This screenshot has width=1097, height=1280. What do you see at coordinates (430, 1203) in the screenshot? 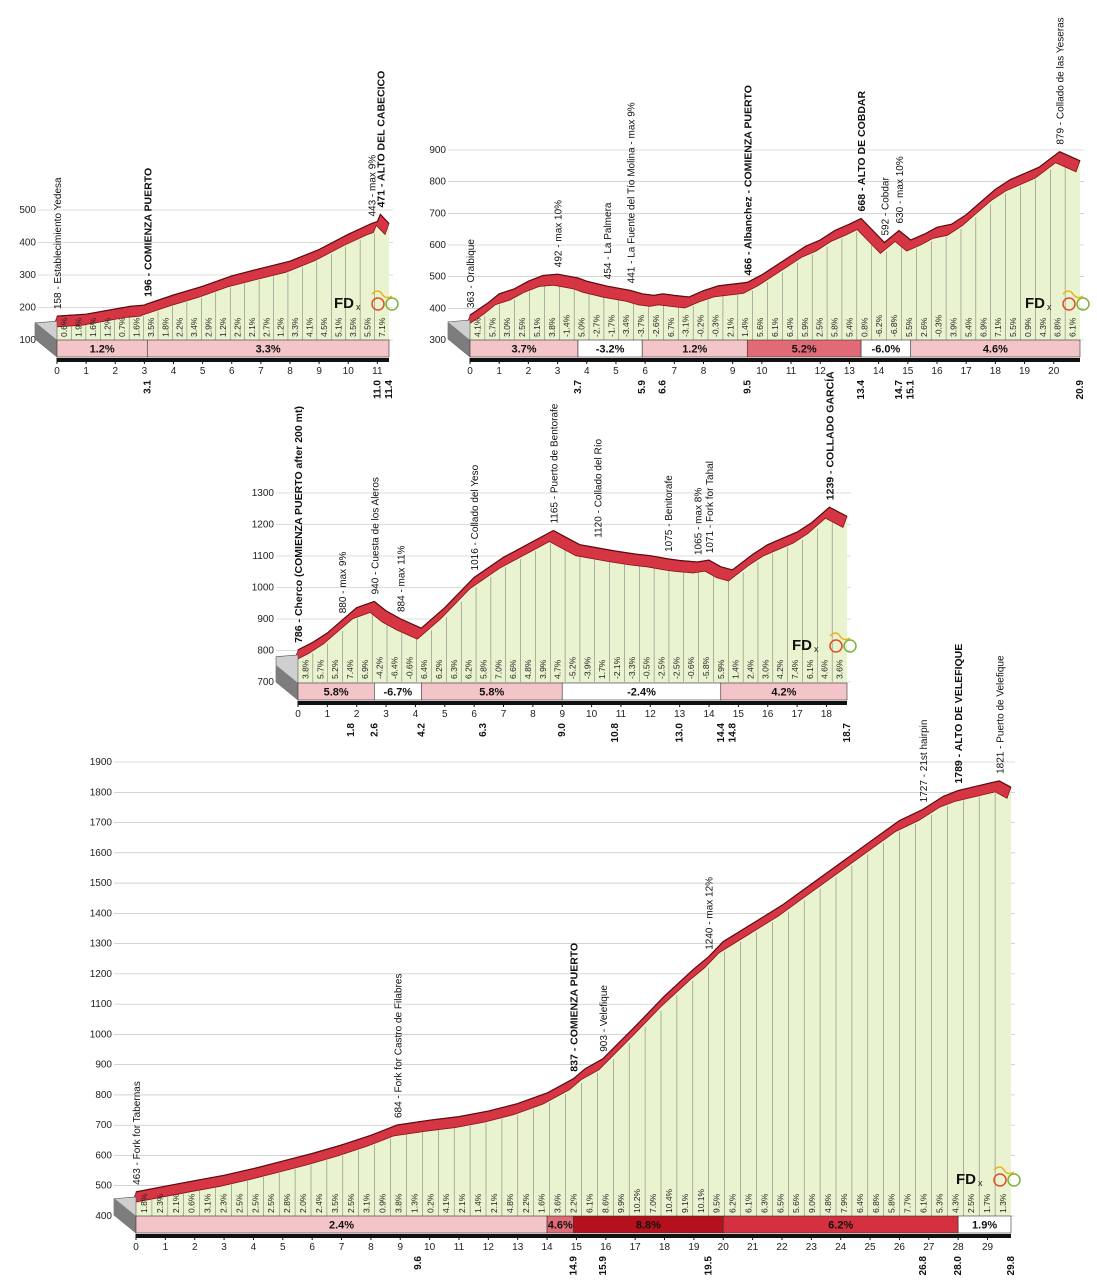
I see `km-gradient-label: 0.2%` at bounding box center [430, 1203].